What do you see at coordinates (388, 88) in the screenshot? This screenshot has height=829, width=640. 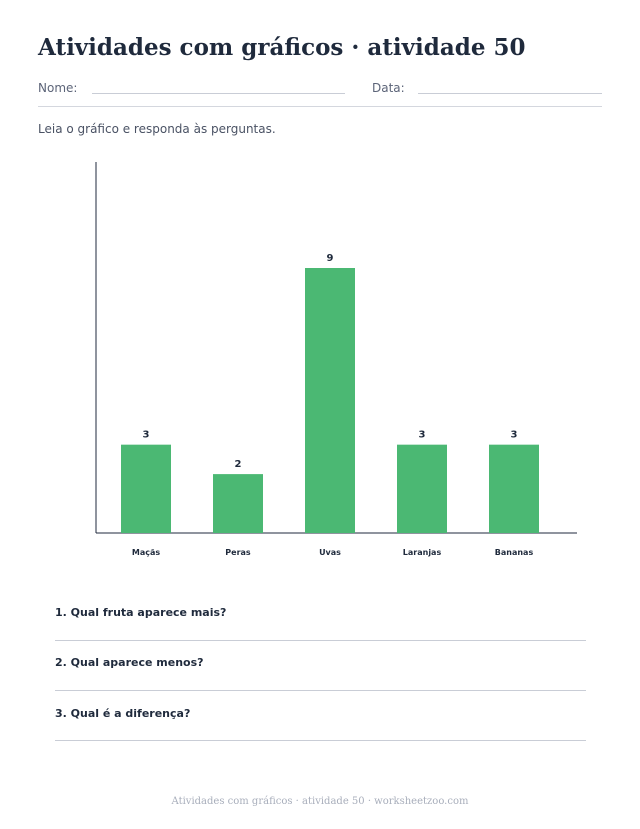 I see `date-label: Data:` at bounding box center [388, 88].